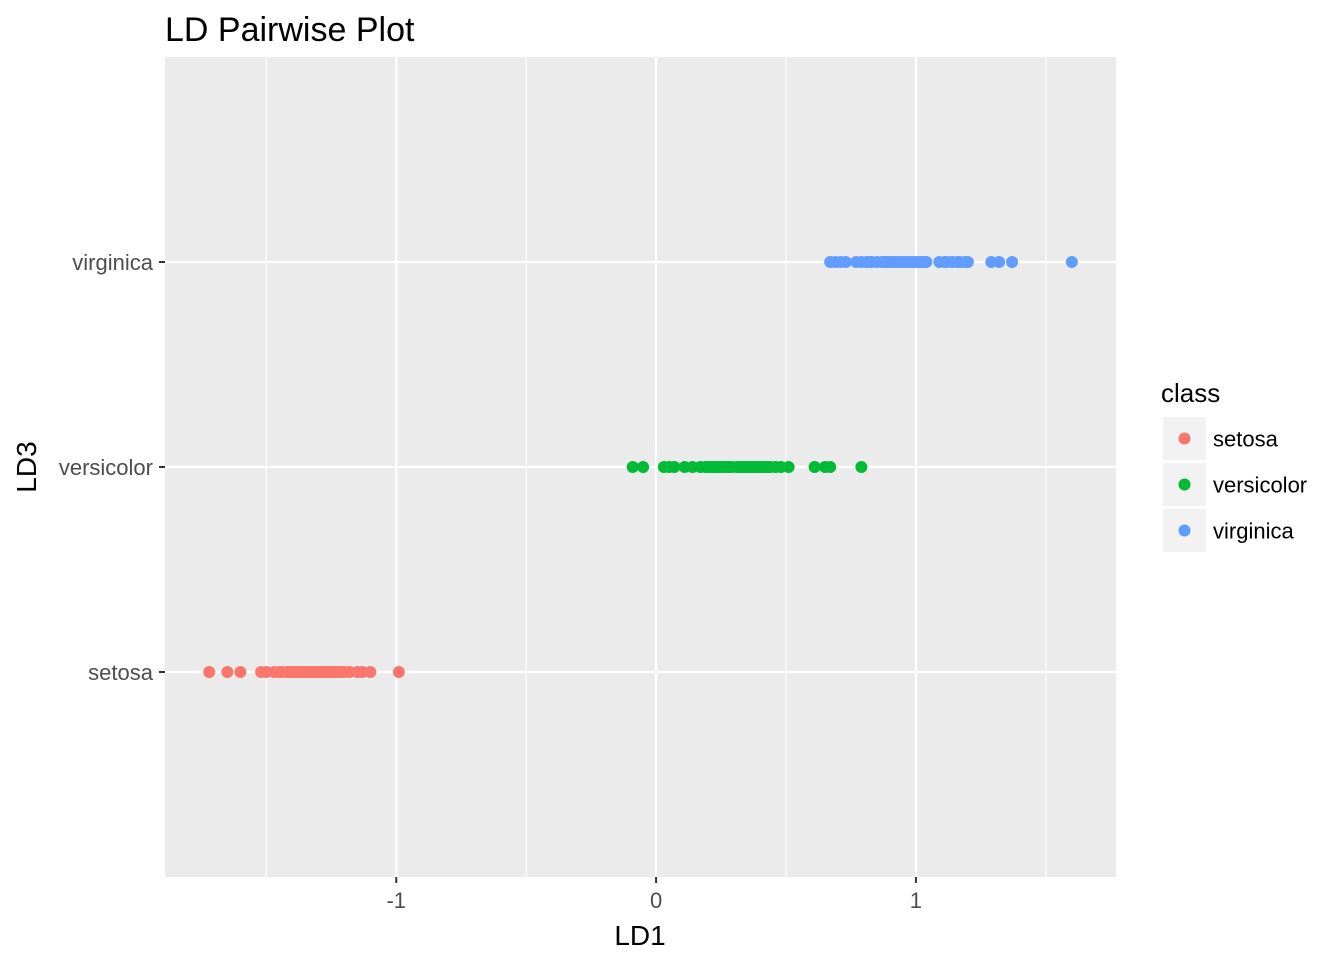 This screenshot has width=1344, height=960. What do you see at coordinates (656, 900) in the screenshot?
I see `x-tick-label: 0` at bounding box center [656, 900].